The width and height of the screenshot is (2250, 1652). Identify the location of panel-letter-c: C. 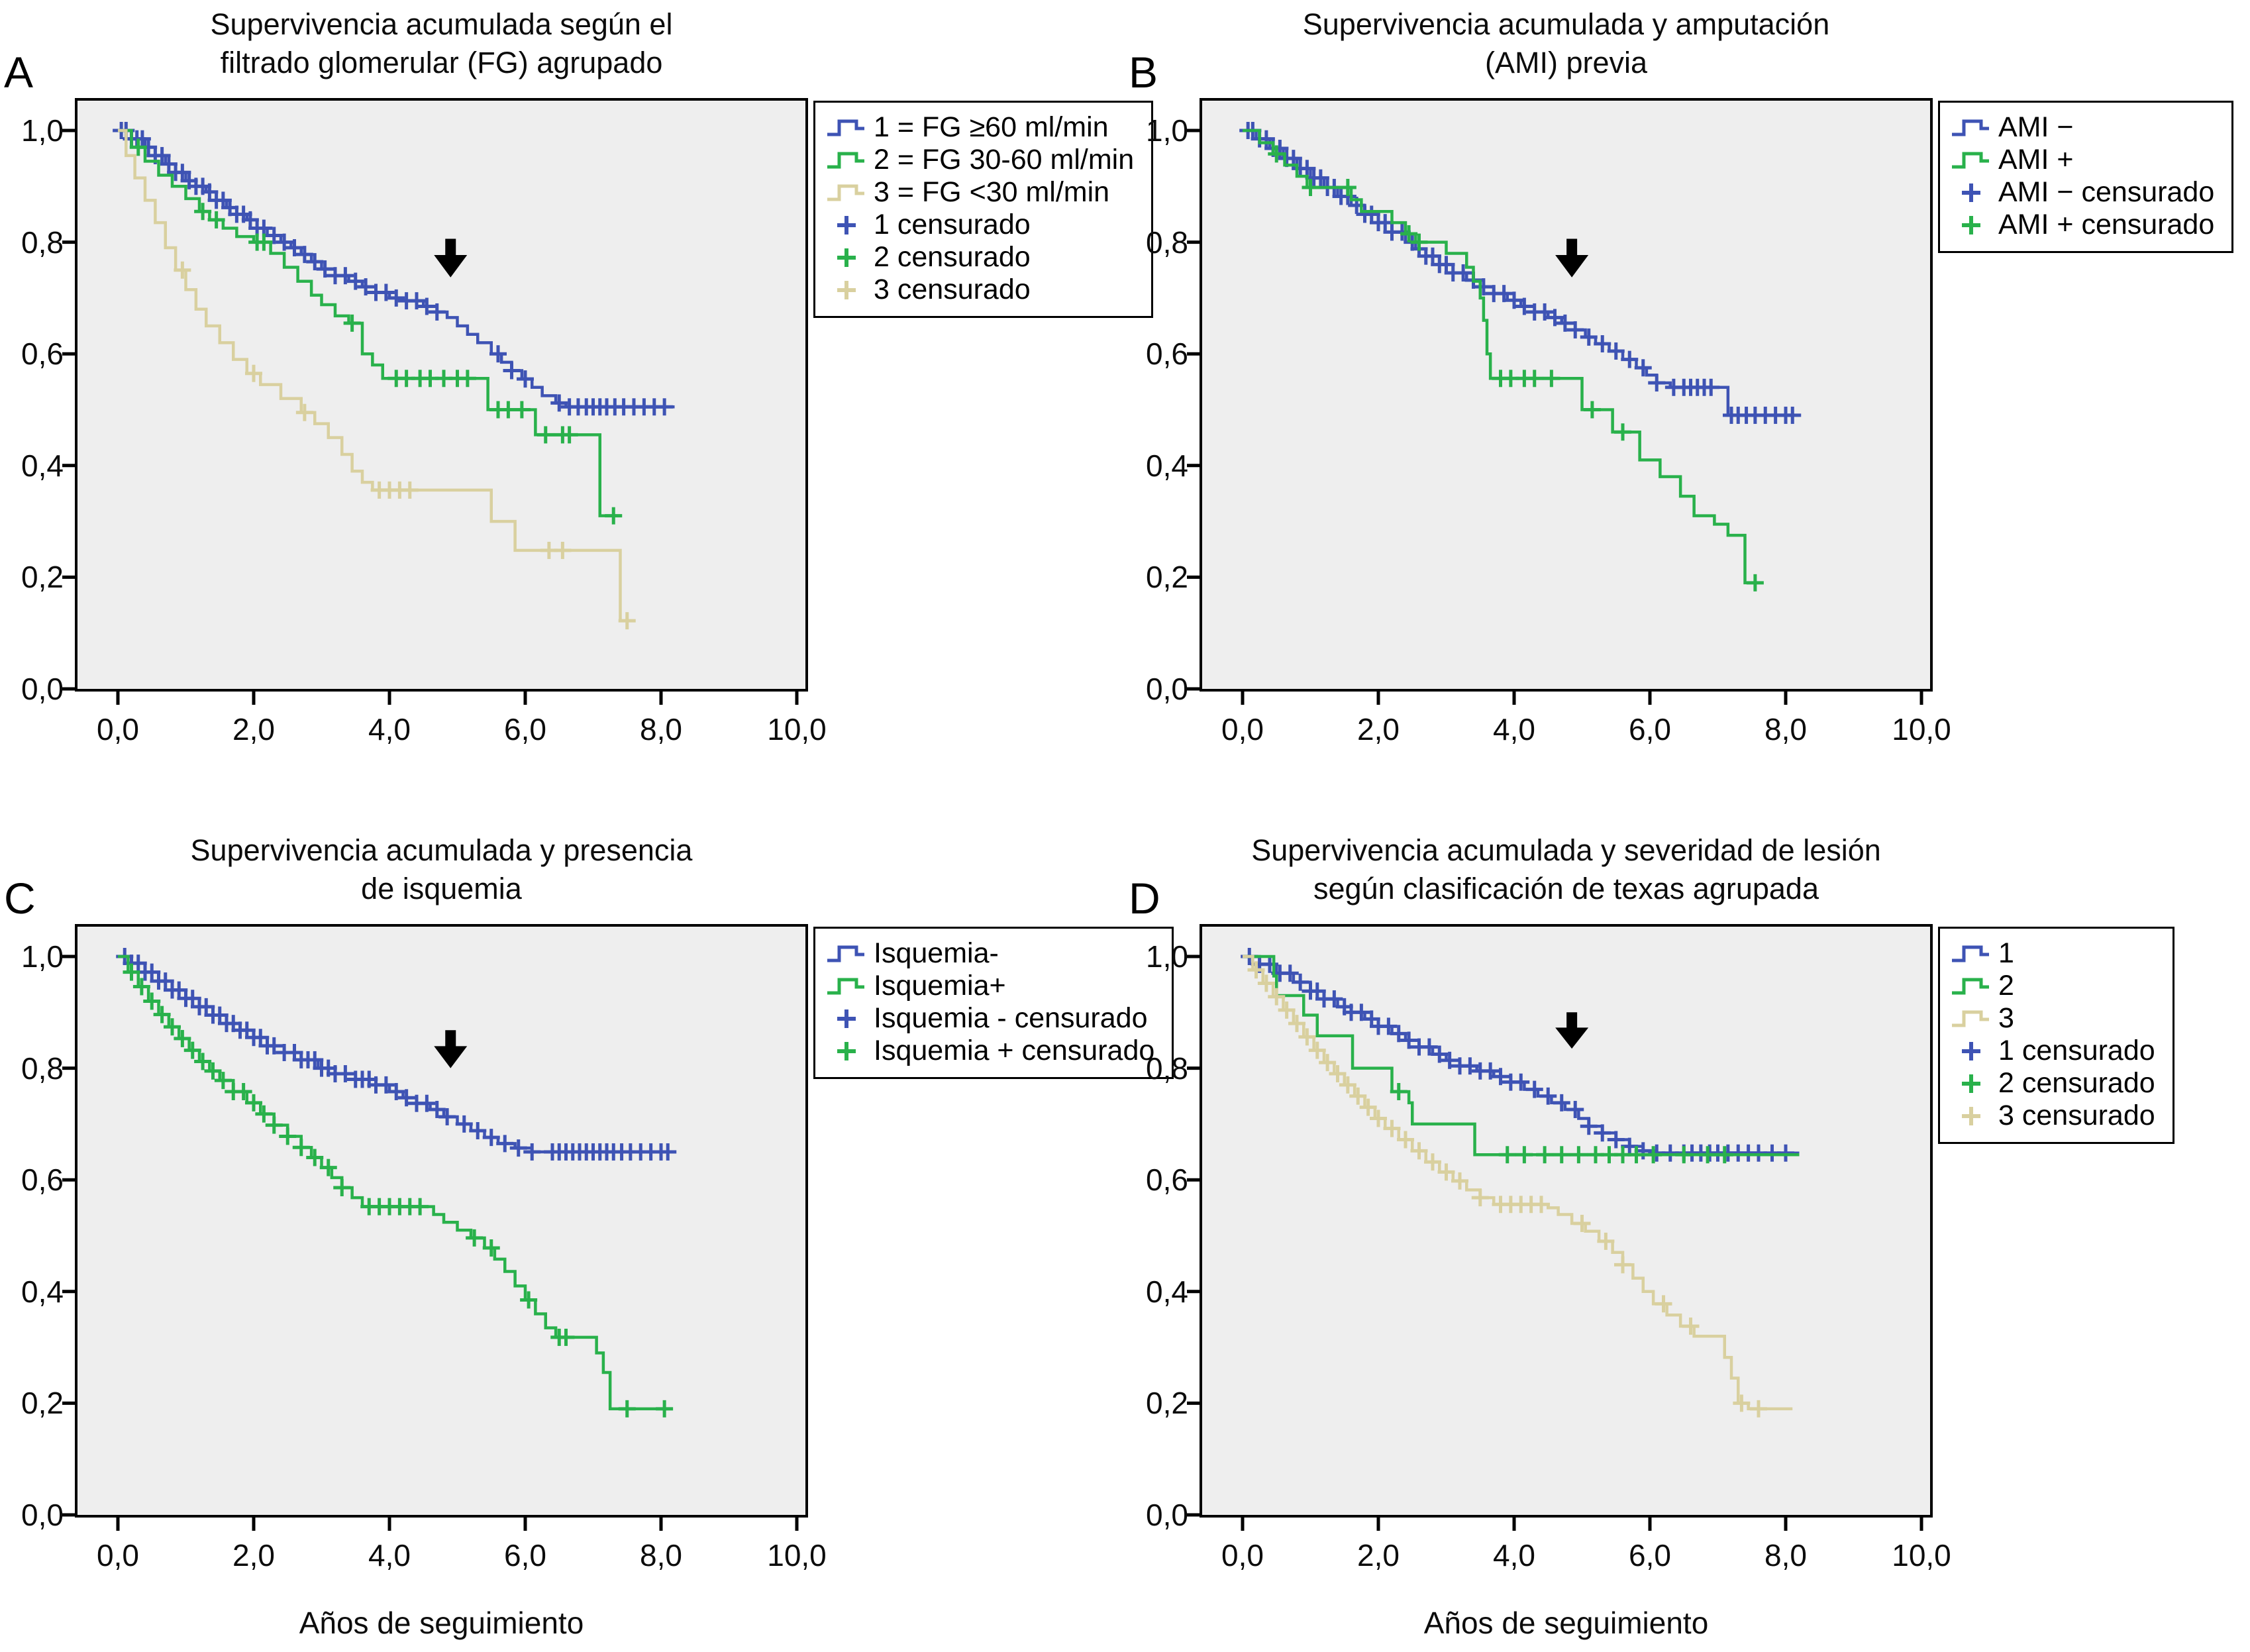
(20, 899).